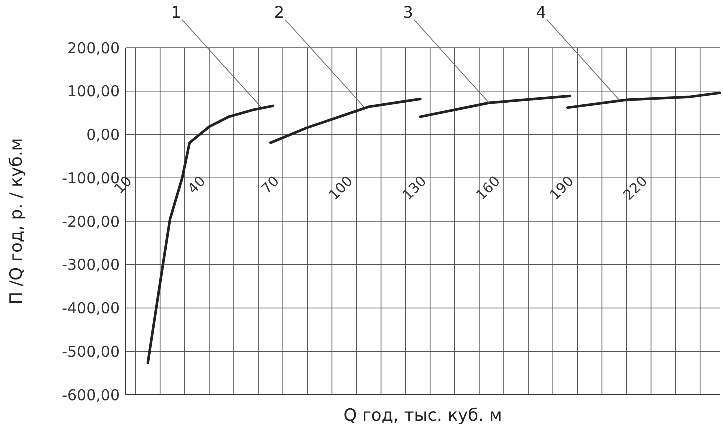 The width and height of the screenshot is (723, 431). Describe the element at coordinates (94, 48) in the screenshot. I see `y-tick-label: 200,00` at that location.